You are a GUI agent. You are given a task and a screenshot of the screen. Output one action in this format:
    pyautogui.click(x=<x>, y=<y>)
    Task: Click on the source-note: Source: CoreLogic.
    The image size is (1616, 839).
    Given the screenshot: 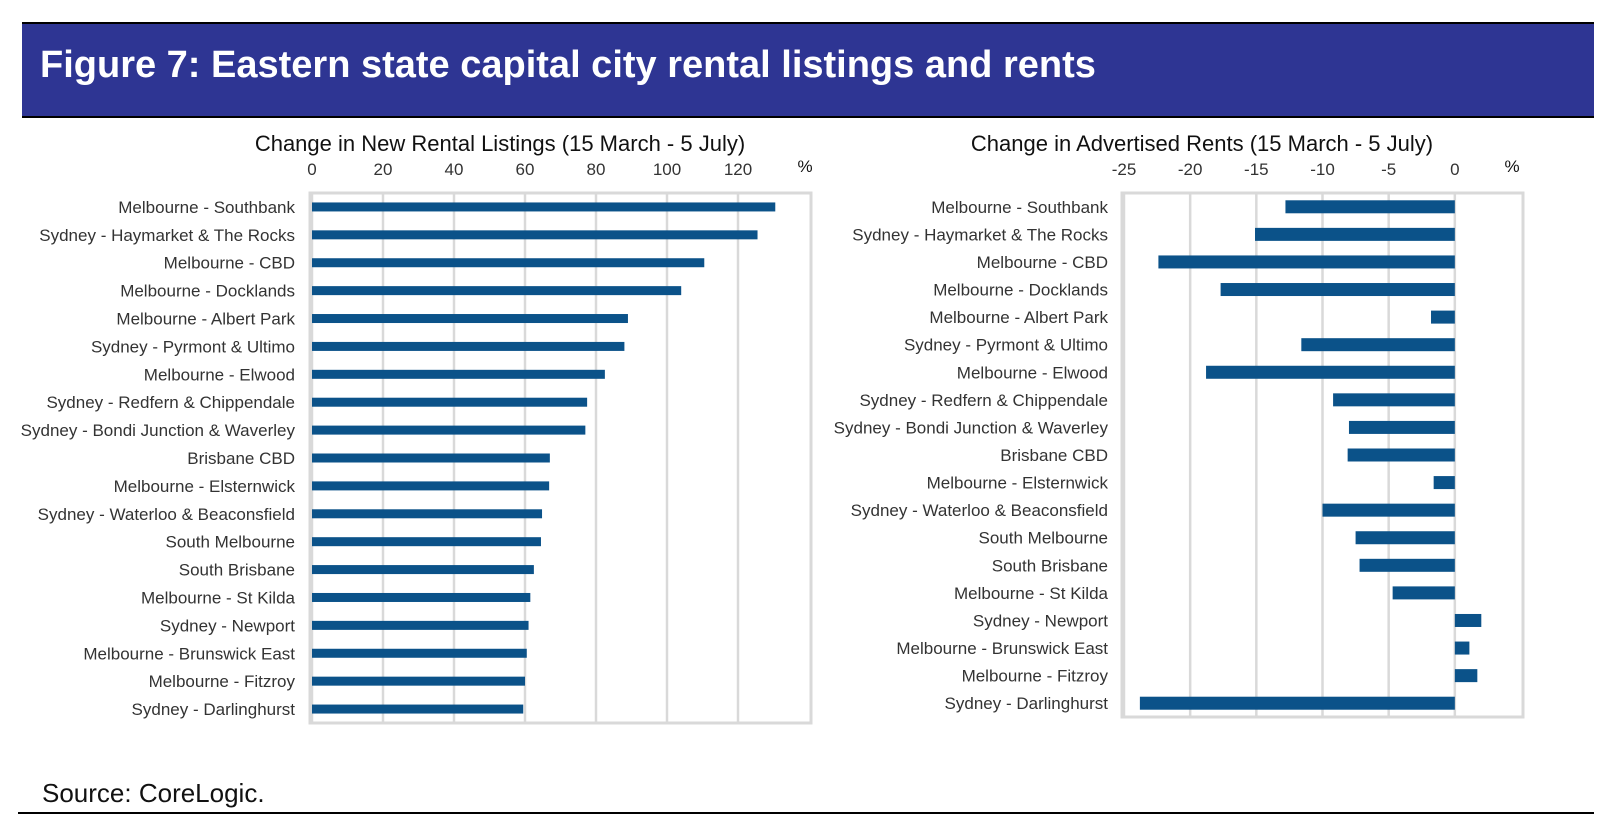 What is the action you would take?
    pyautogui.click(x=153, y=793)
    